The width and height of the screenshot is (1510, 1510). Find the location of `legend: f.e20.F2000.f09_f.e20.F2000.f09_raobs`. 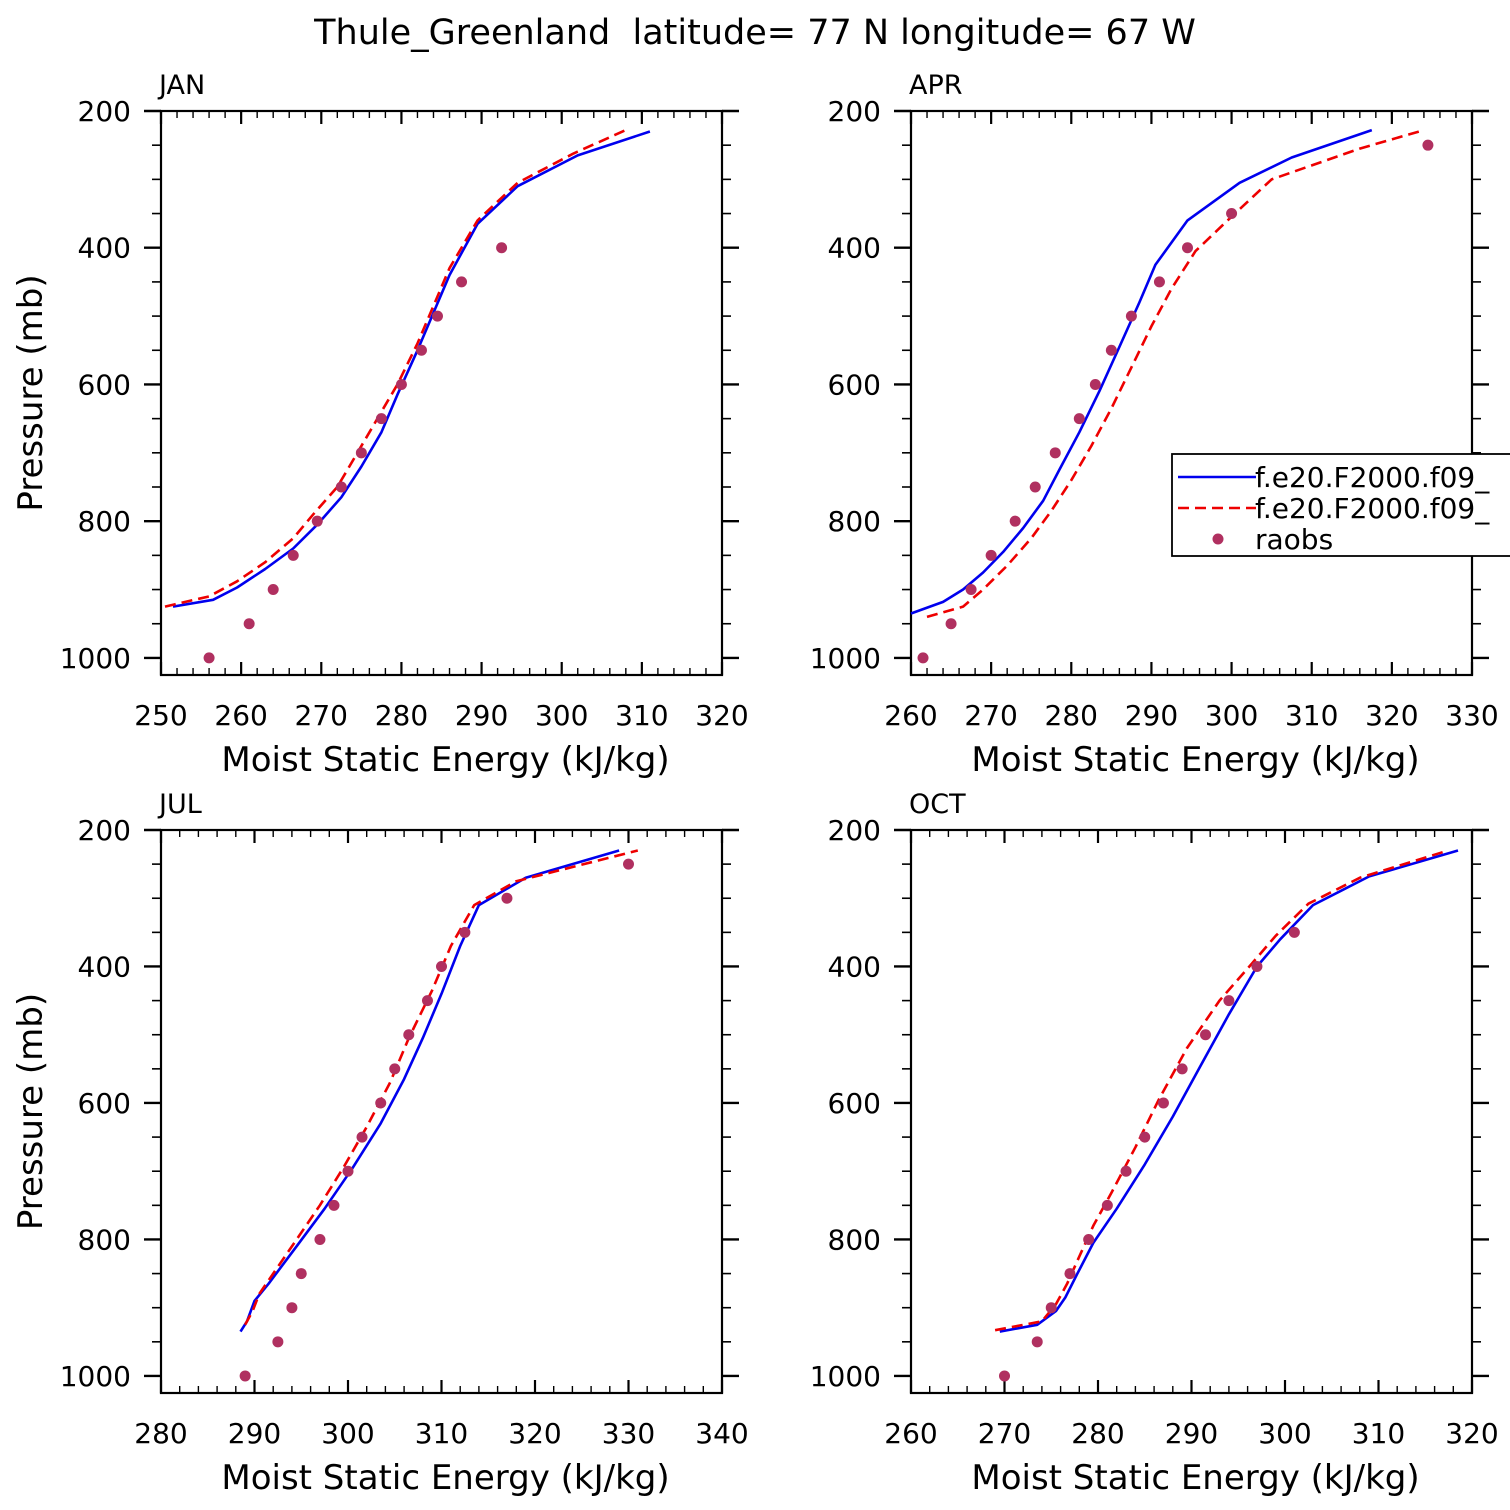

legend: f.e20.F2000.f09_f.e20.F2000.f09_raobs is located at coordinates (1340, 505).